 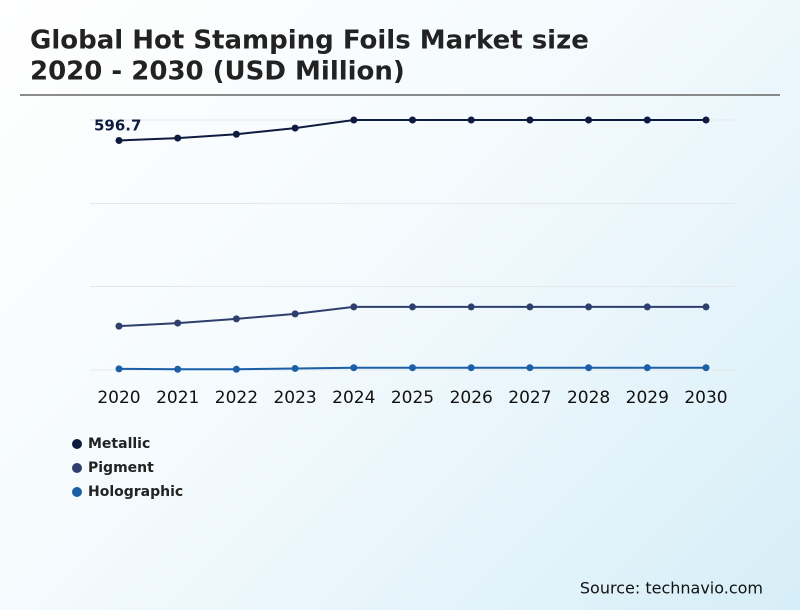 What do you see at coordinates (118, 398) in the screenshot?
I see `x-tick-label: 2020` at bounding box center [118, 398].